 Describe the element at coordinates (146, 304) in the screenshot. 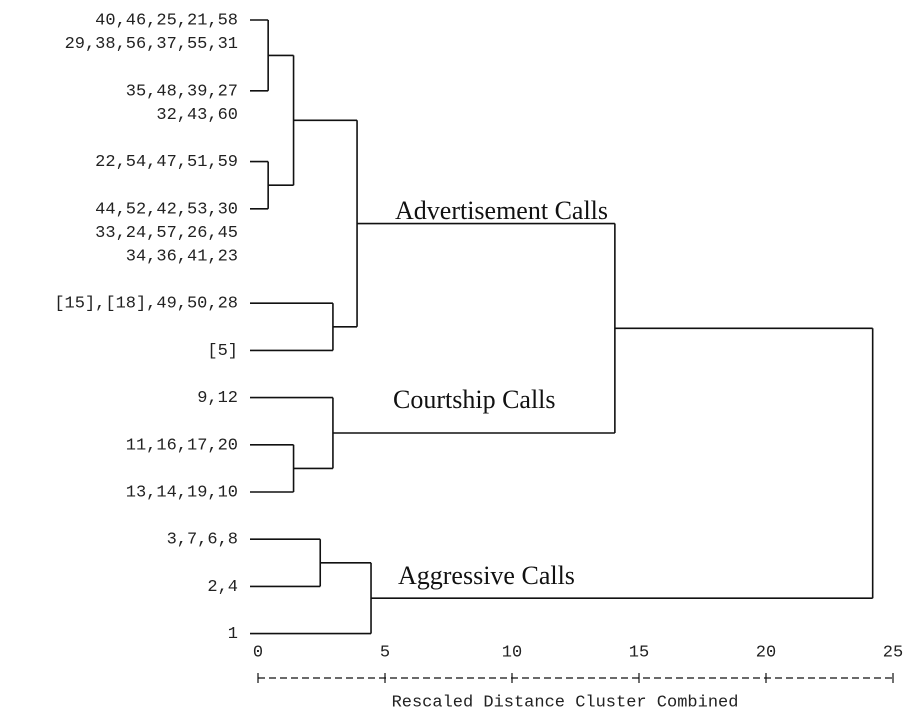

I see `leaf-label: [15],[18],49,50,28` at that location.